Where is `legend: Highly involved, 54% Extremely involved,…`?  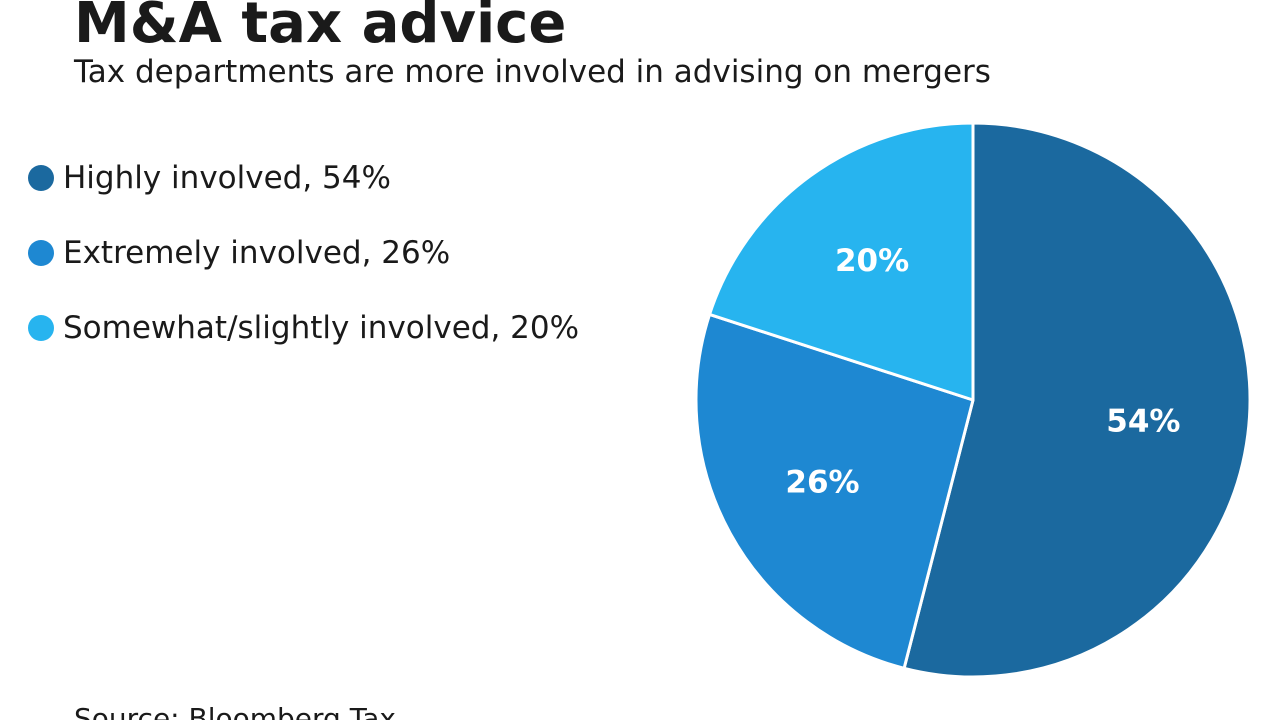 legend: Highly involved, 54% Extremely involved,… is located at coordinates (303, 270).